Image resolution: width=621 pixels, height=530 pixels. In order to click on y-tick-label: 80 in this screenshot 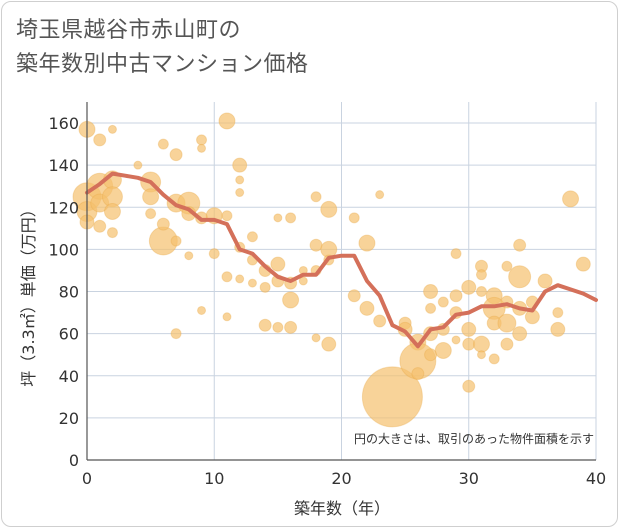, I will do `click(69, 292)`.